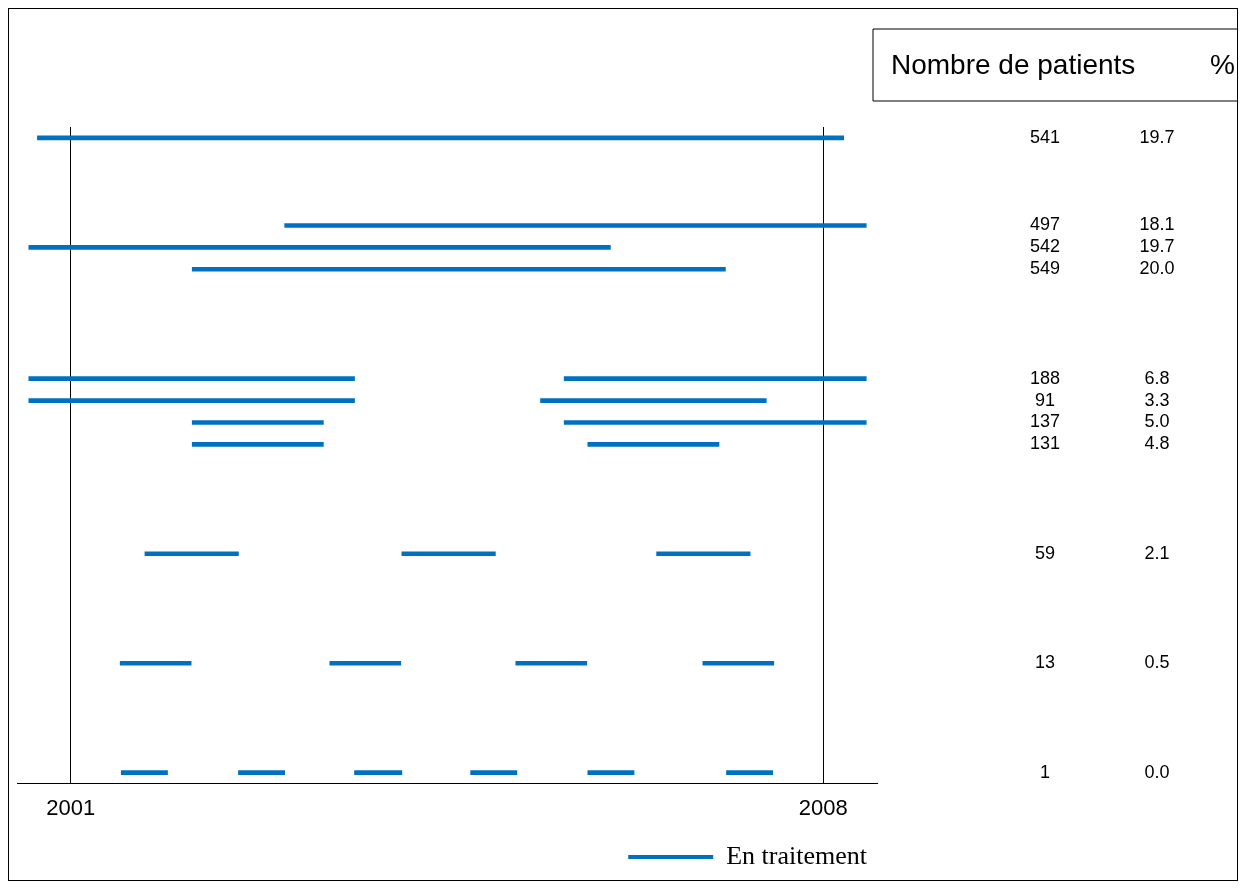  Describe the element at coordinates (823, 807) in the screenshot. I see `x-tick-label: 2008` at that location.